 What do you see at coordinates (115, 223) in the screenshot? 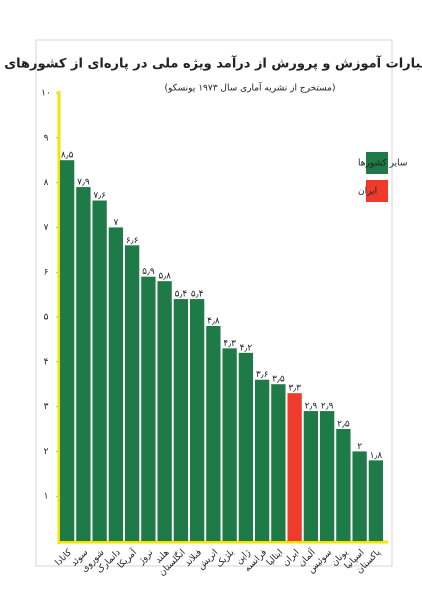
I see `value-label: ۷` at bounding box center [115, 223].